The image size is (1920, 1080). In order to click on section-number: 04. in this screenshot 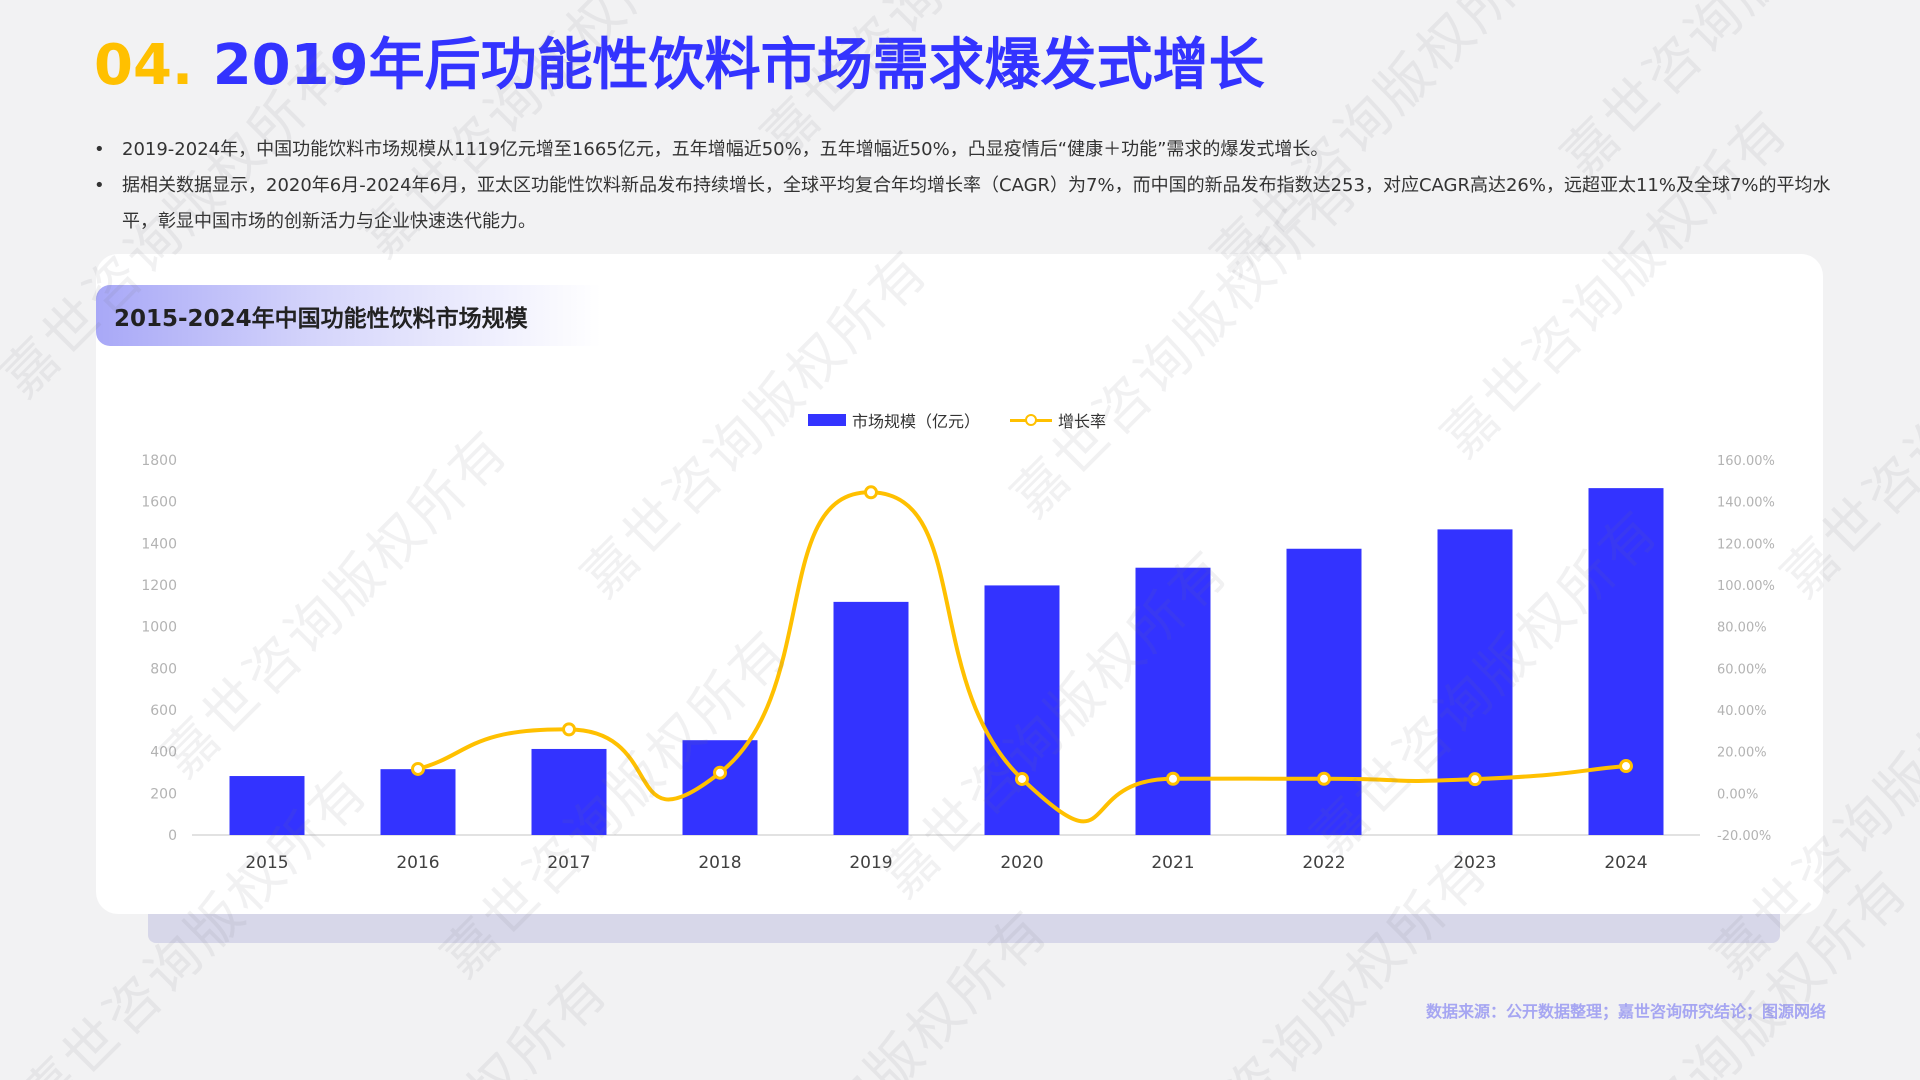, I will do `click(144, 65)`.